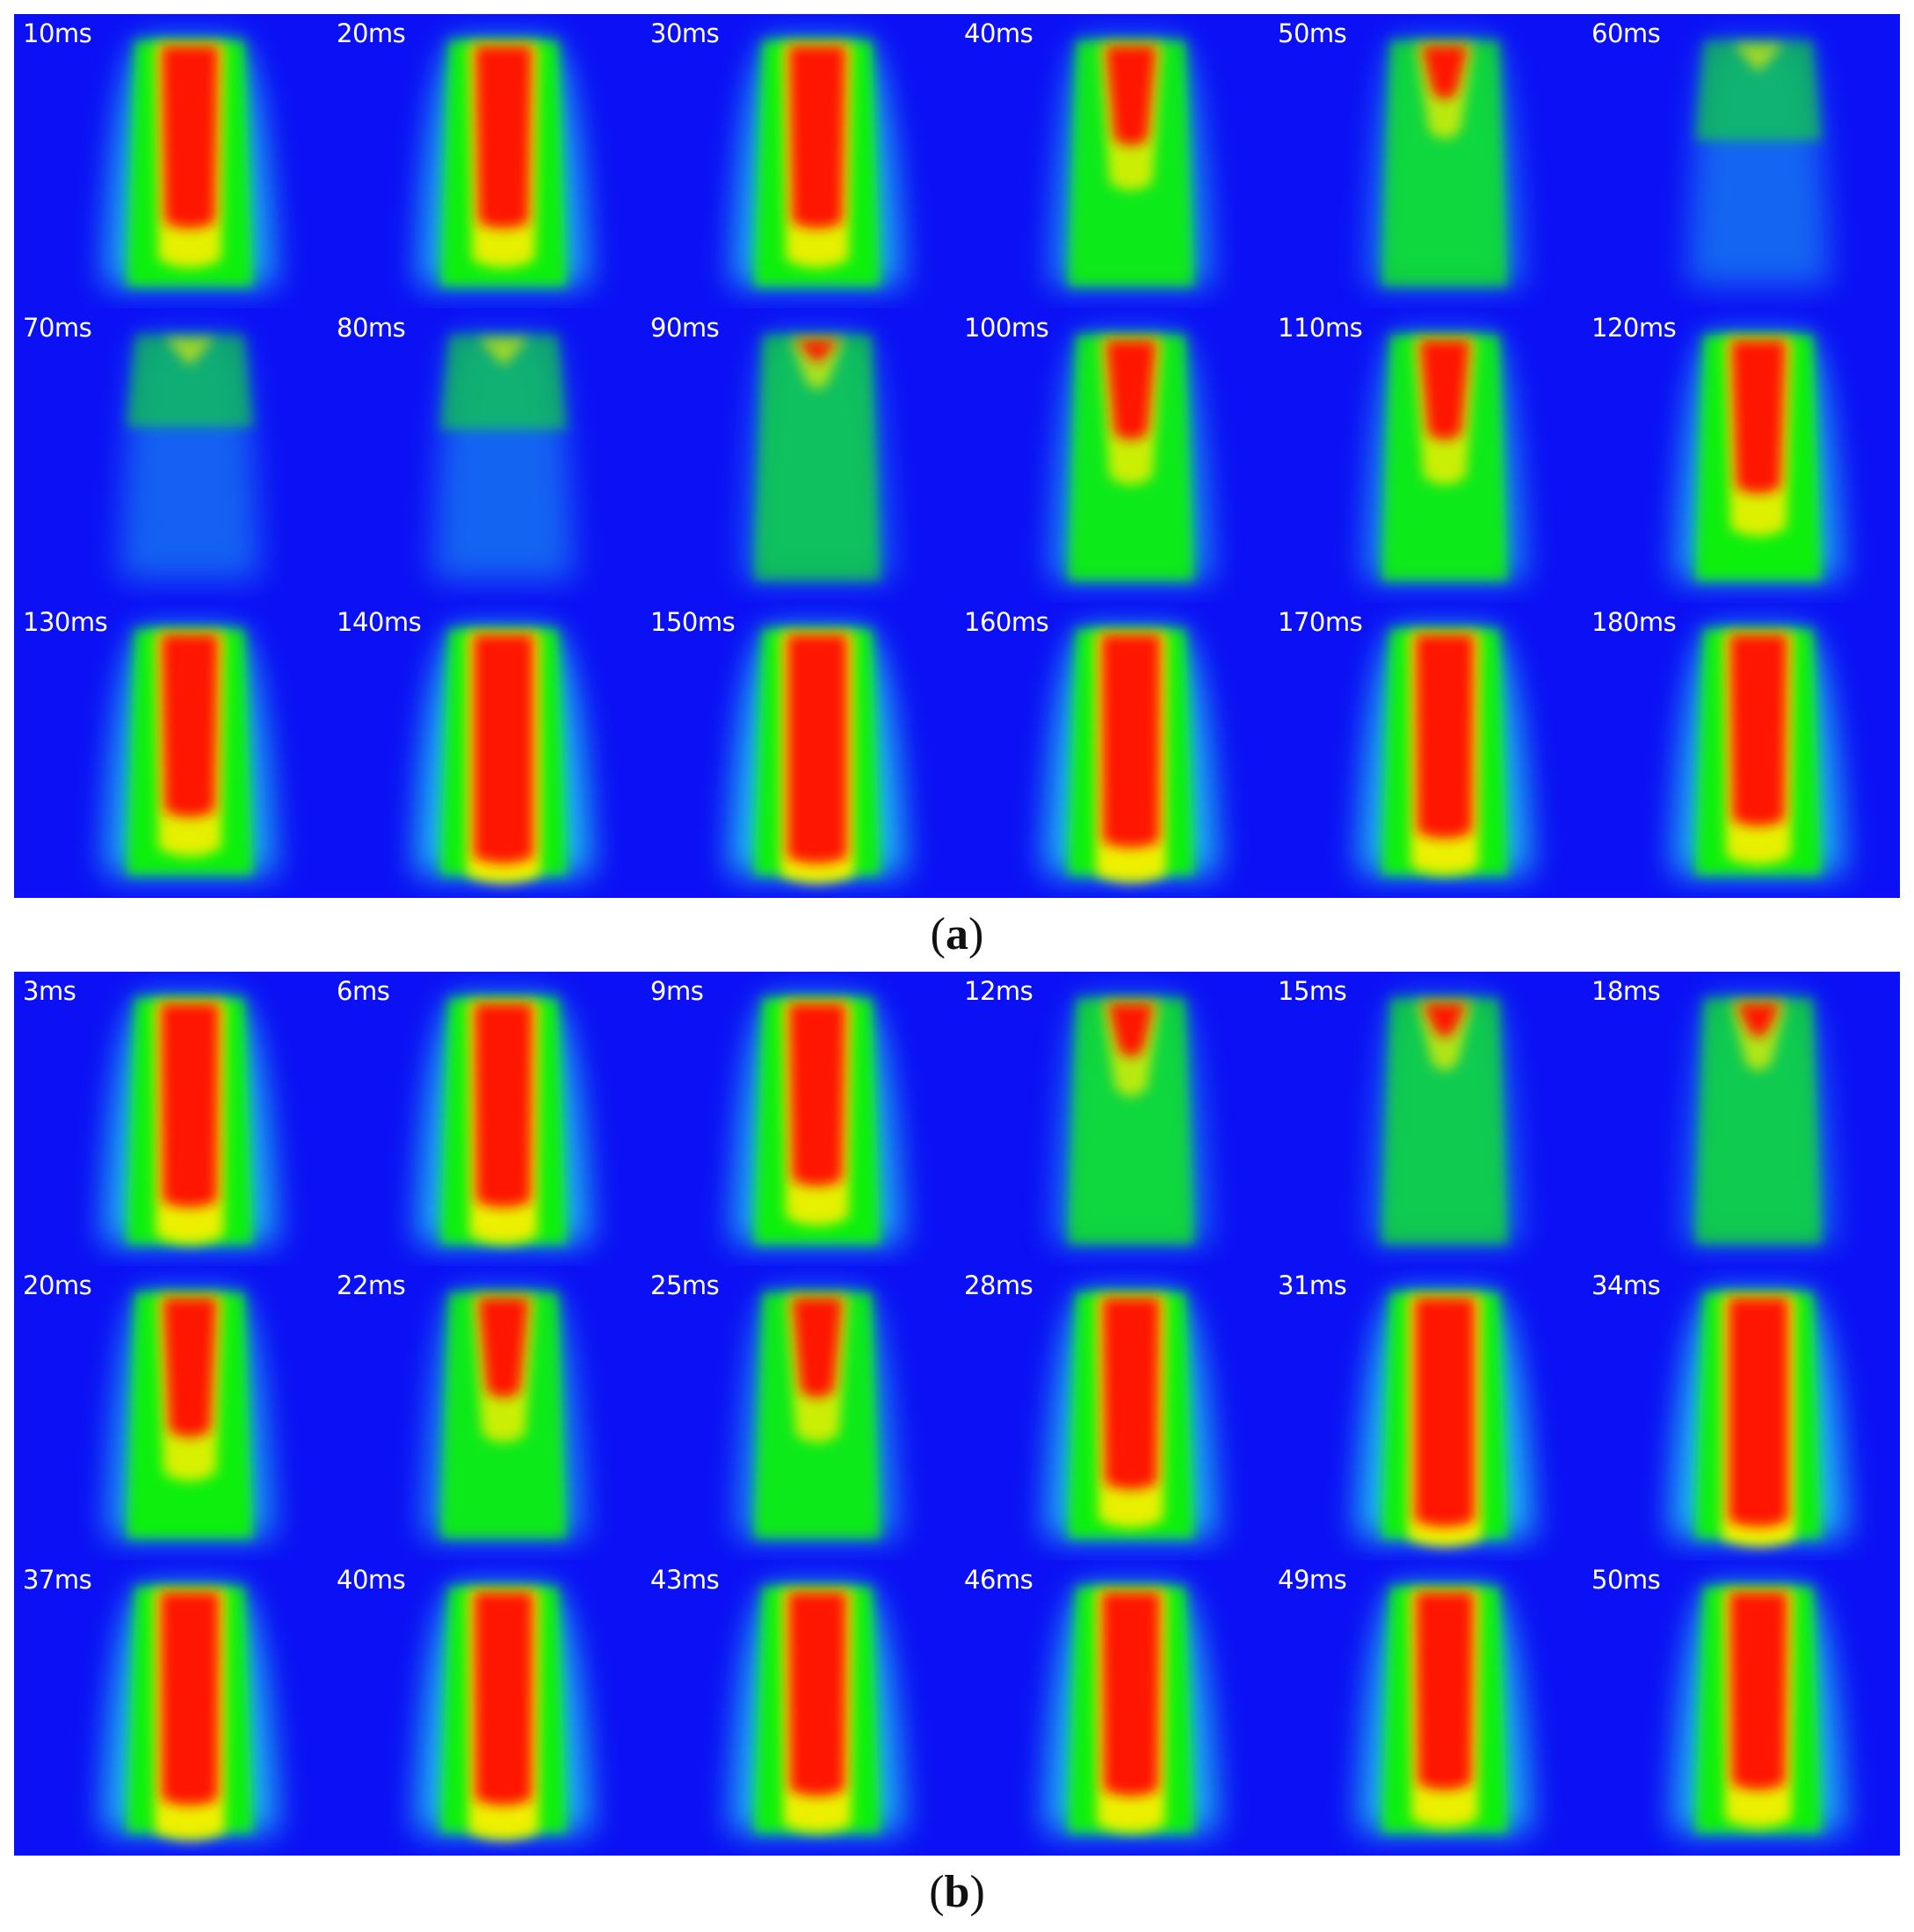  Describe the element at coordinates (1634, 328) in the screenshot. I see `timestamp-label: 120ms` at that location.